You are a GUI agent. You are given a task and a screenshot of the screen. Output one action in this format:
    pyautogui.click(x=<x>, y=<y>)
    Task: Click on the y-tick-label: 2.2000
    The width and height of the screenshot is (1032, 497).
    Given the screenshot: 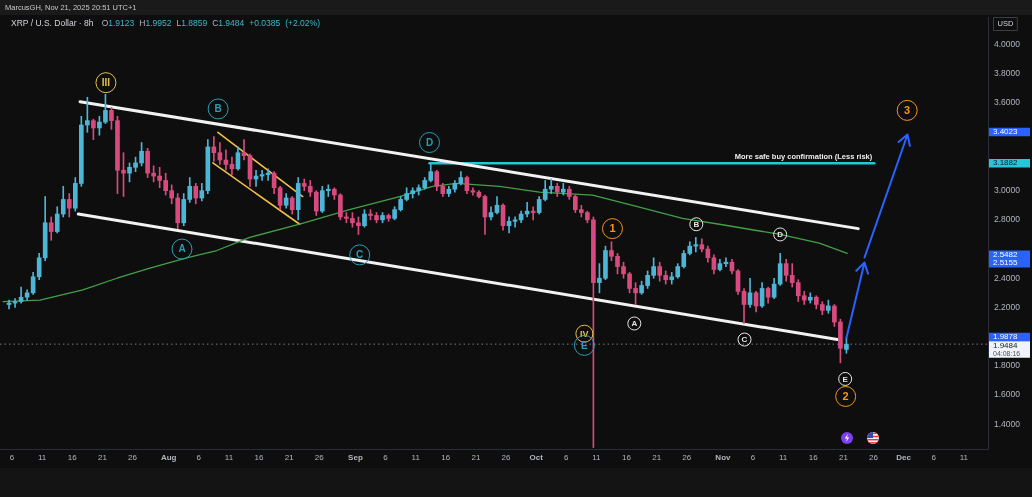 What is the action you would take?
    pyautogui.click(x=1007, y=306)
    